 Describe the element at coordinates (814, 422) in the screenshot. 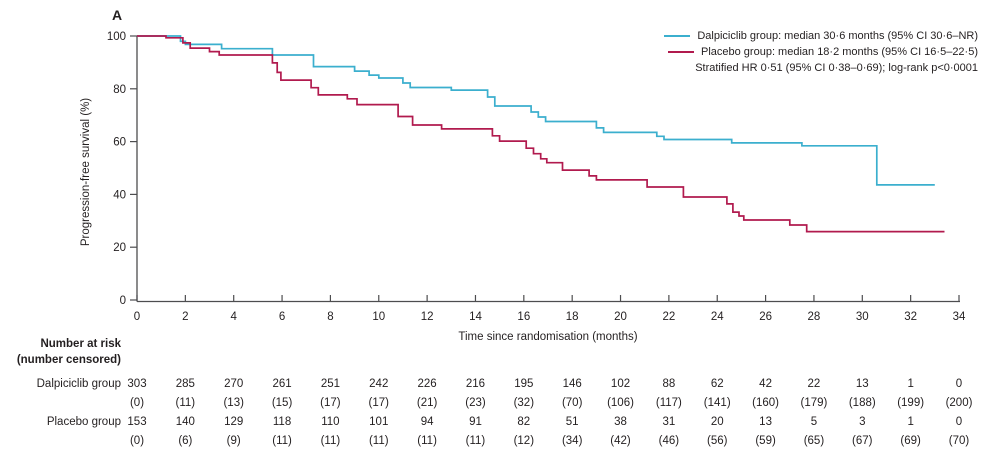

I see `at-risk-value: 5` at that location.